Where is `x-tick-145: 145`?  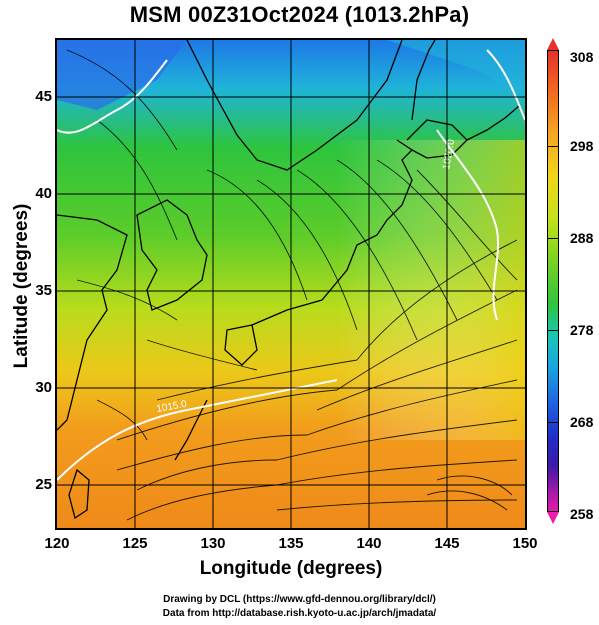
x-tick-145: 145 is located at coordinates (447, 543).